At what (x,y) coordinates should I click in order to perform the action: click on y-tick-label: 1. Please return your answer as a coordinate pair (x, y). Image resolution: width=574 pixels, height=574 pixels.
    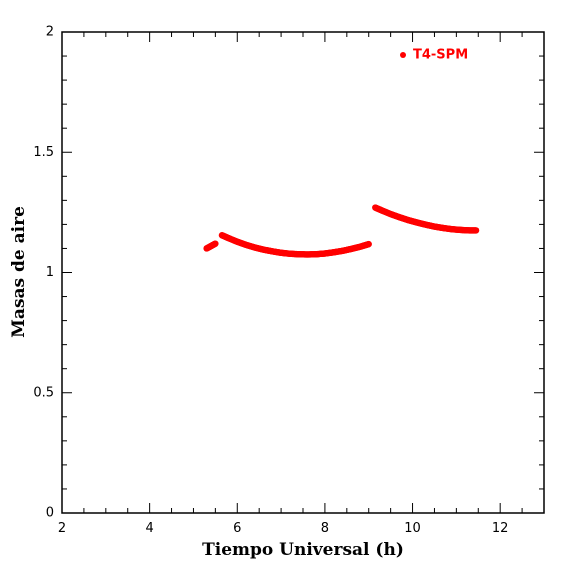
    Looking at the image, I should click on (50, 272).